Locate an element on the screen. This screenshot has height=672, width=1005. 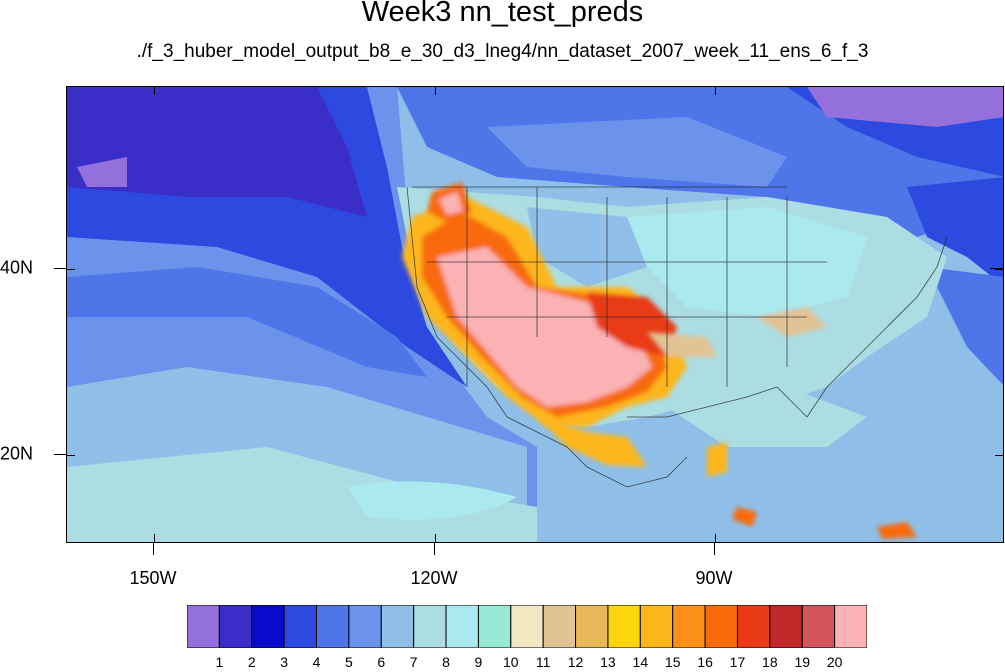
colorbar-tick-label: 3 is located at coordinates (284, 662).